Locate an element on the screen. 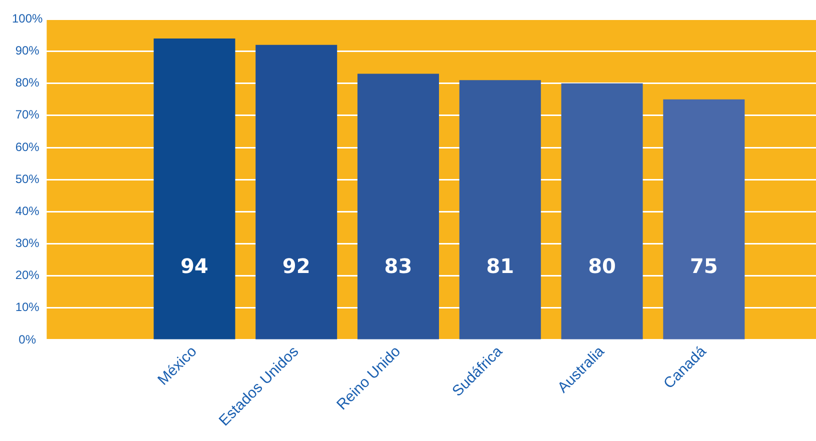 This screenshot has width=816, height=441. data-label: 94 is located at coordinates (194, 266).